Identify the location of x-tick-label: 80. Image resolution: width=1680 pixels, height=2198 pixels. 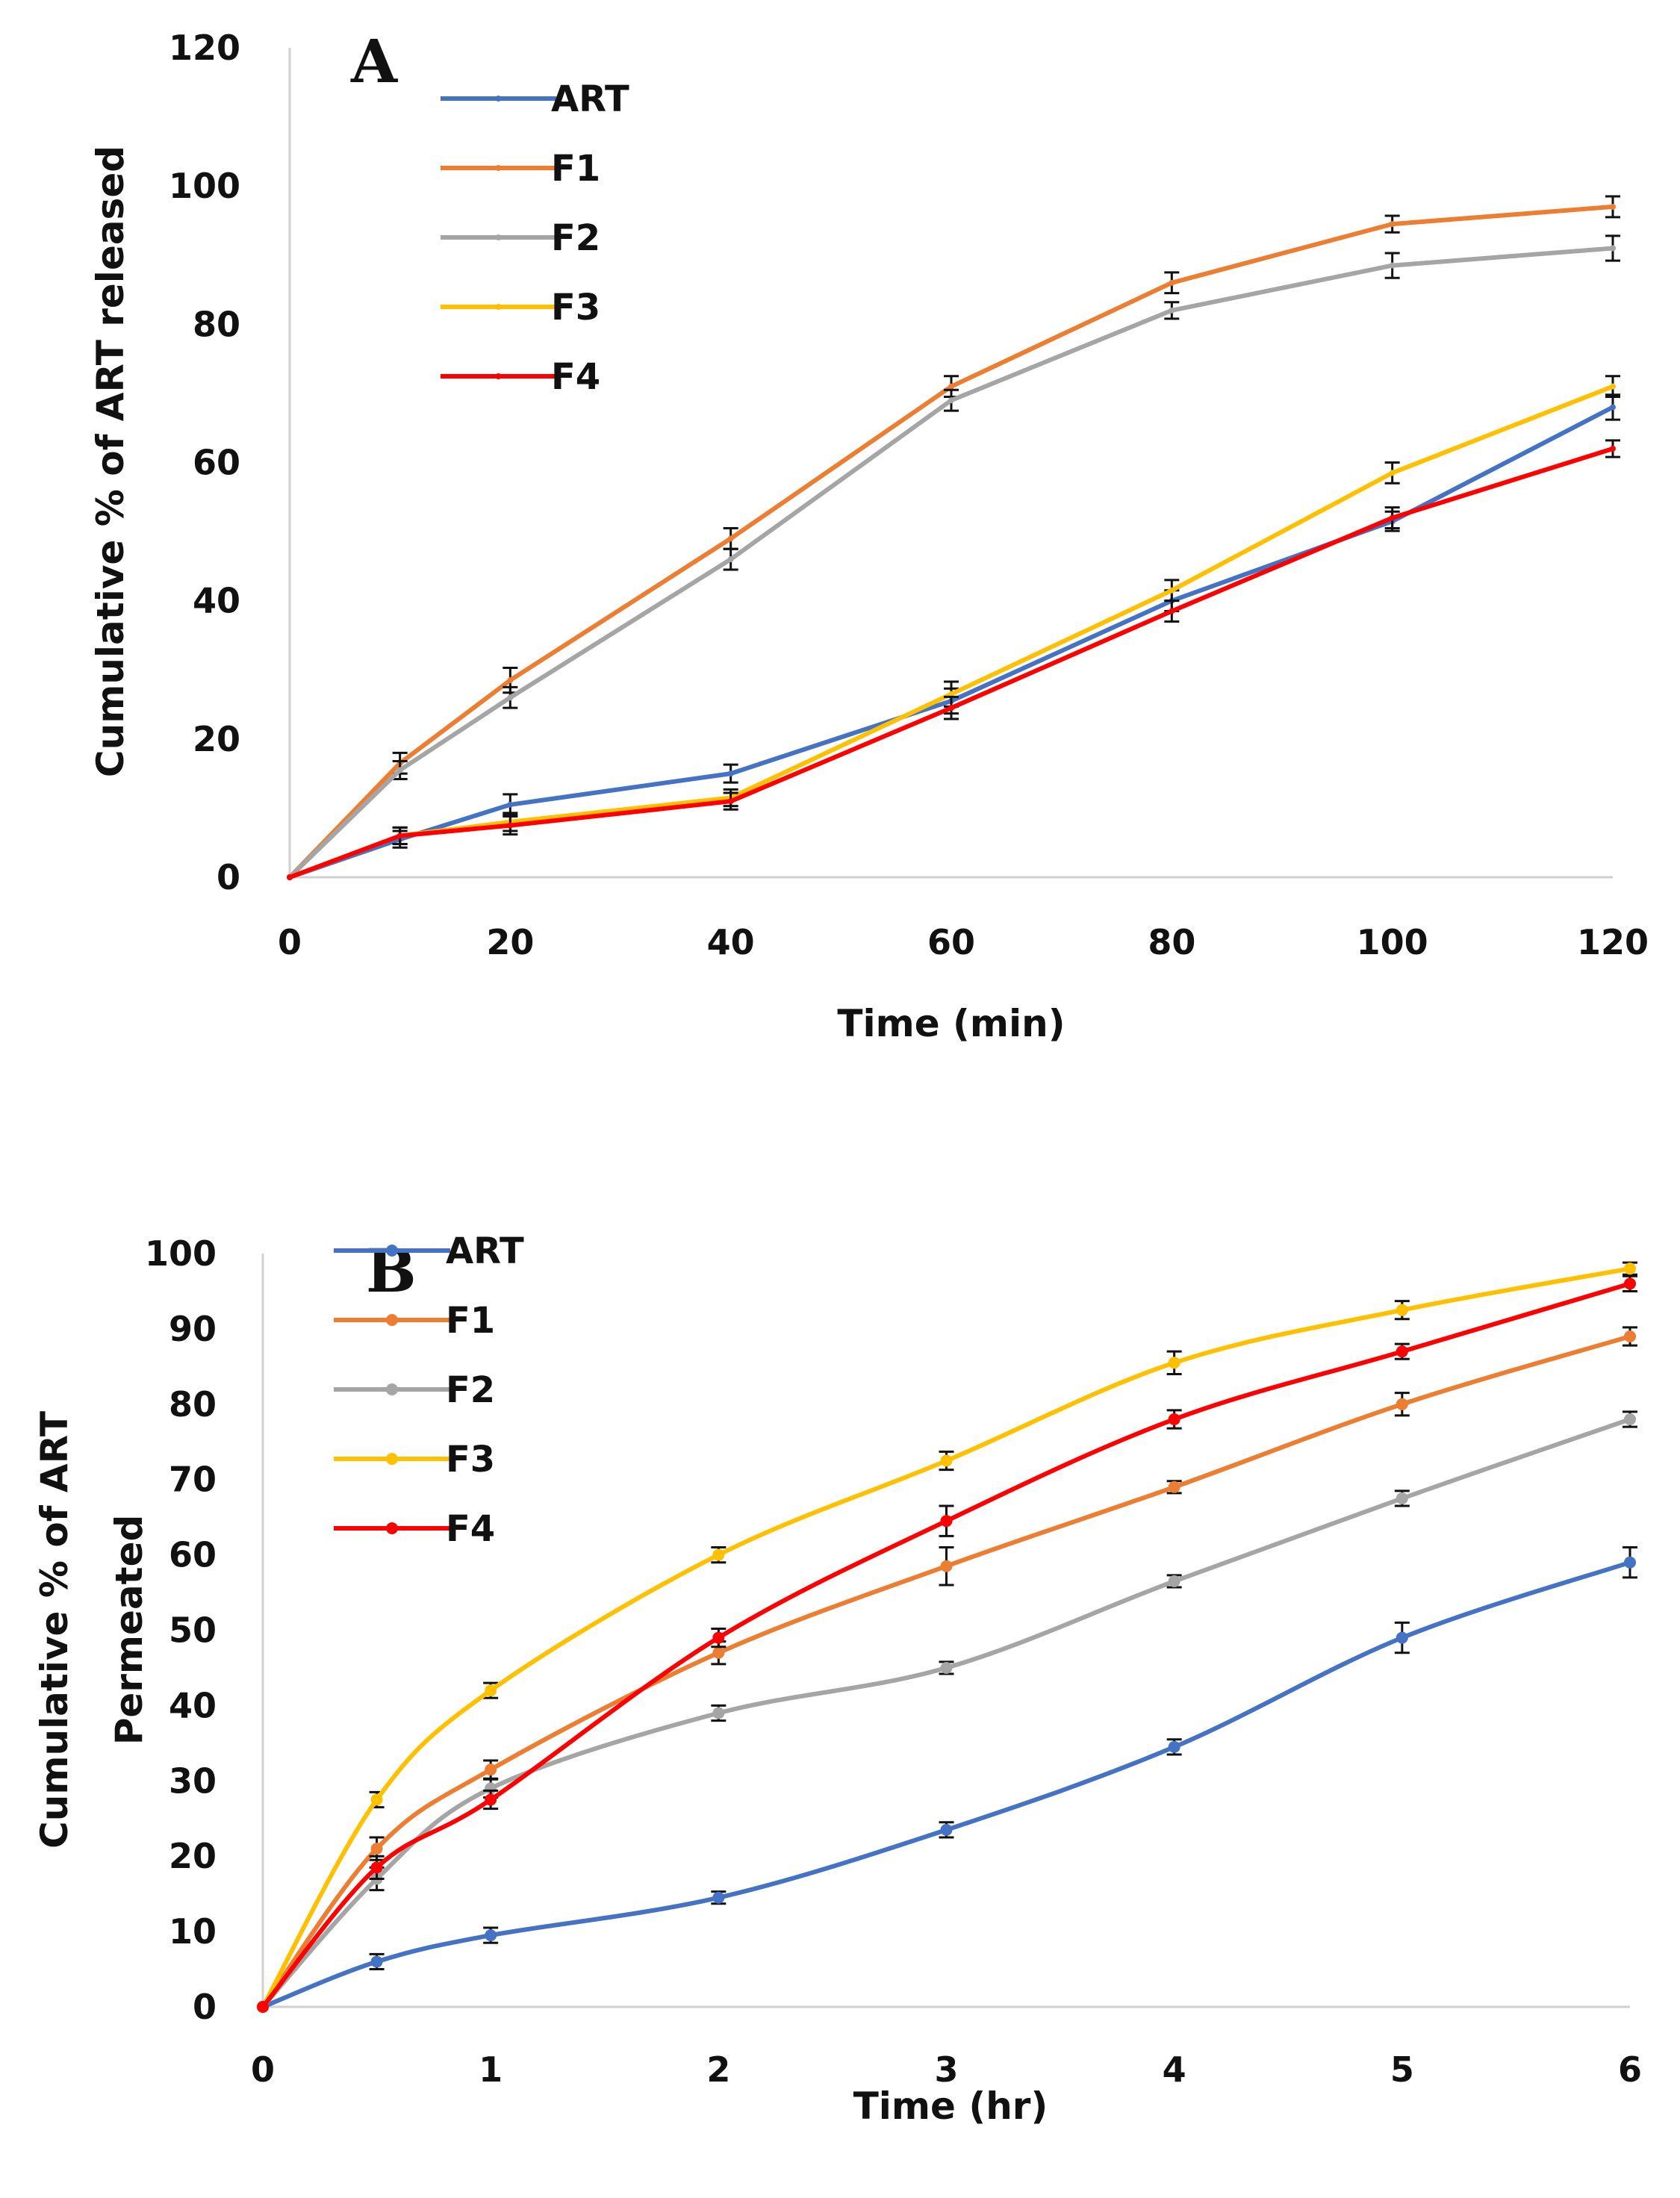
(1171, 942).